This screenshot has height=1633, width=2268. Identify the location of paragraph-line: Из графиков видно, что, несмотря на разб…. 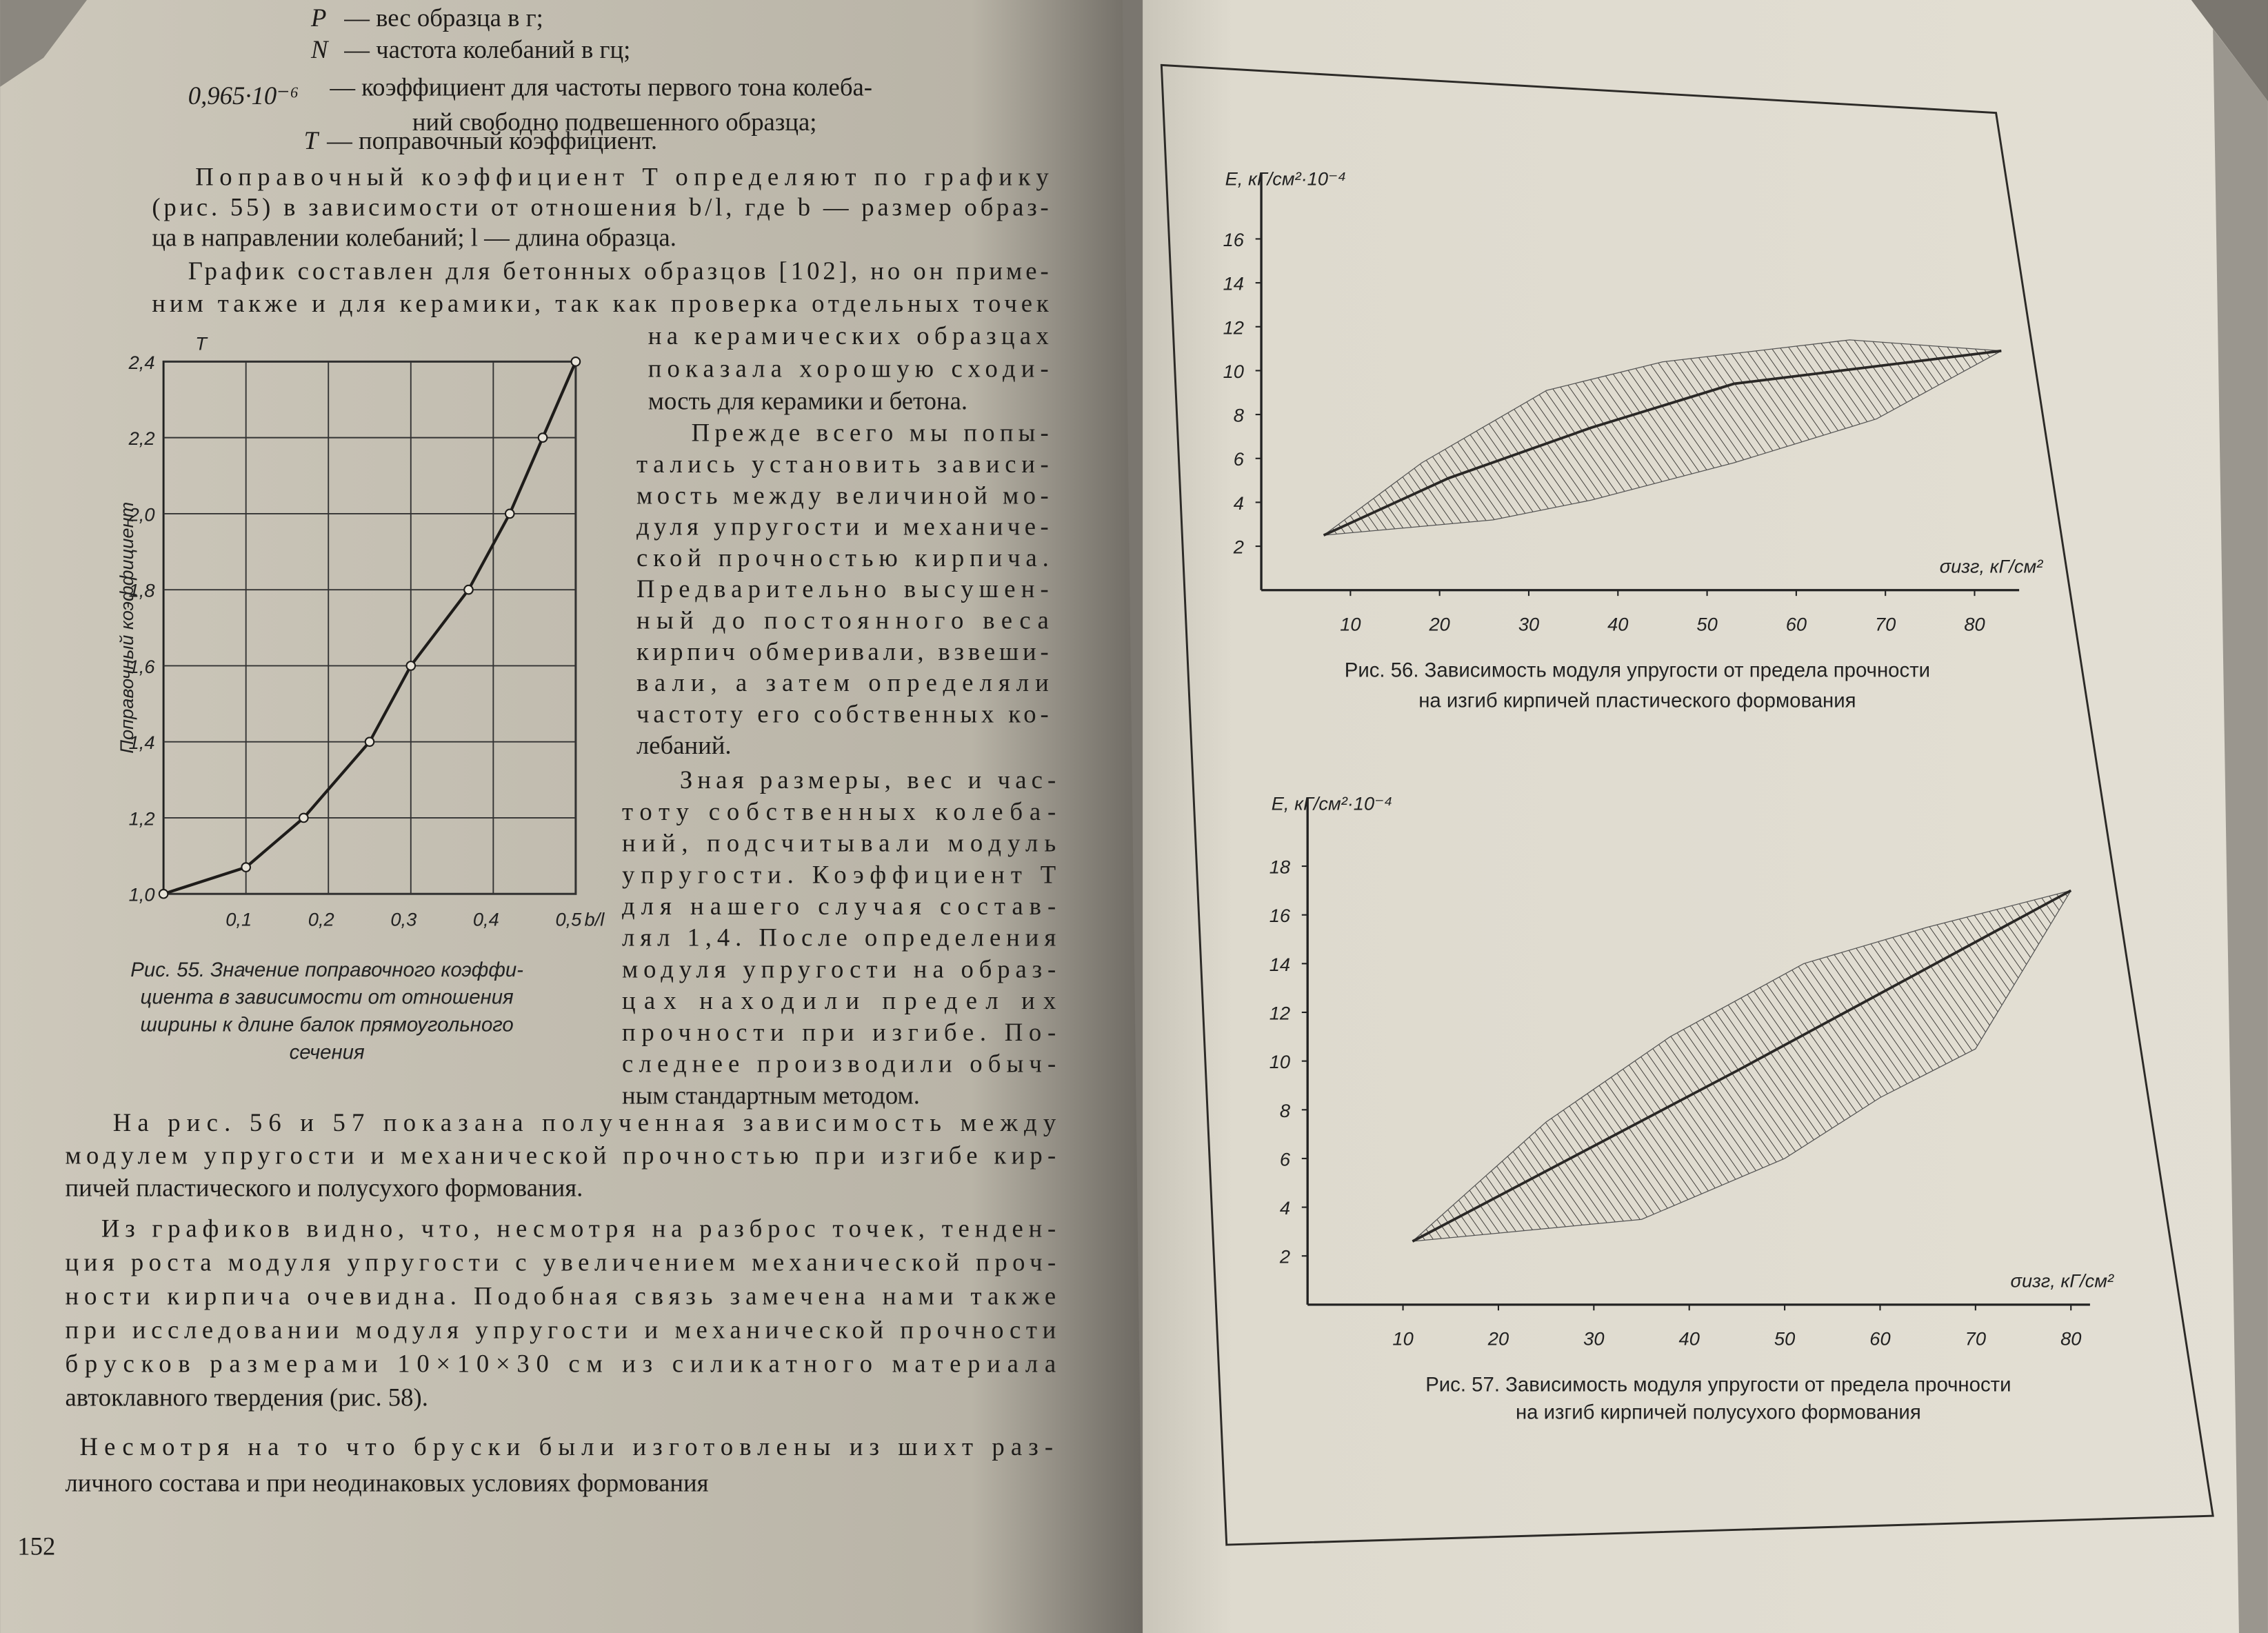
(578, 1228).